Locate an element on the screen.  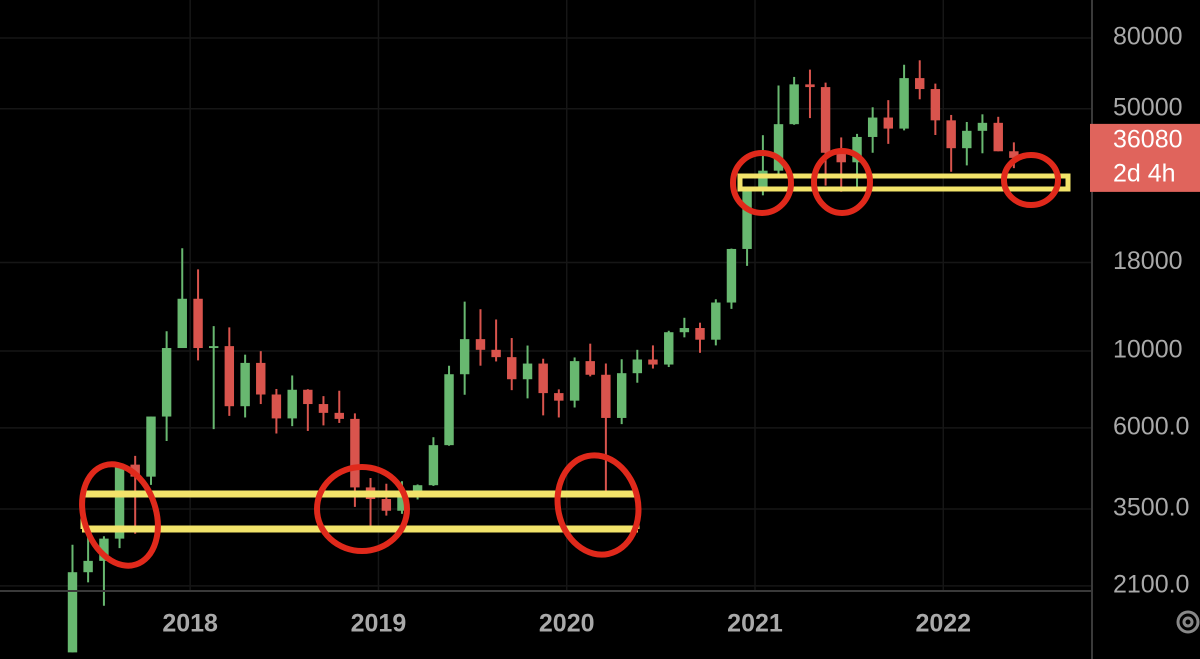
x-tick-label: 2019 is located at coordinates (379, 624).